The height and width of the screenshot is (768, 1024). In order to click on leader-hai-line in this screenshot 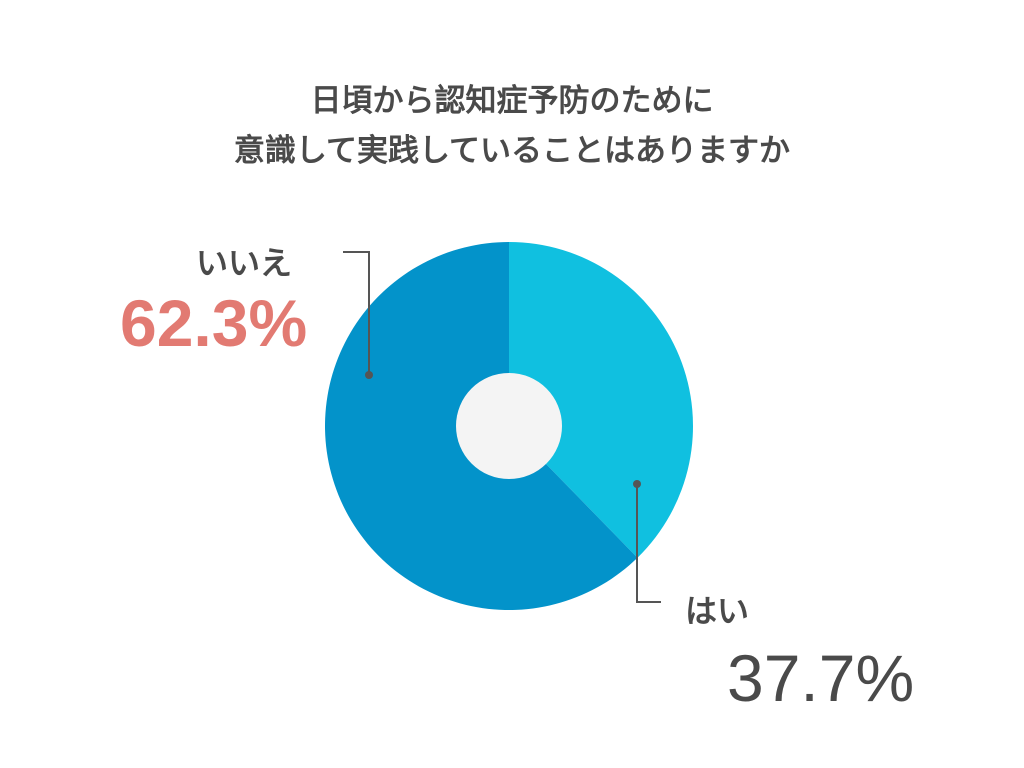, I will do `click(648, 543)`.